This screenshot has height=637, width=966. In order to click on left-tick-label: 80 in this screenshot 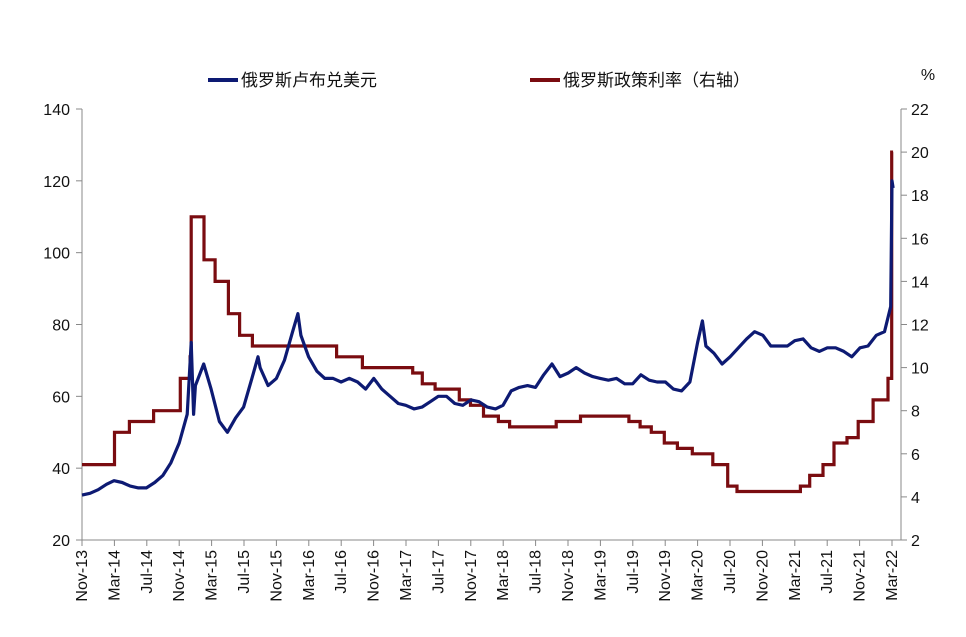, I will do `click(61, 326)`.